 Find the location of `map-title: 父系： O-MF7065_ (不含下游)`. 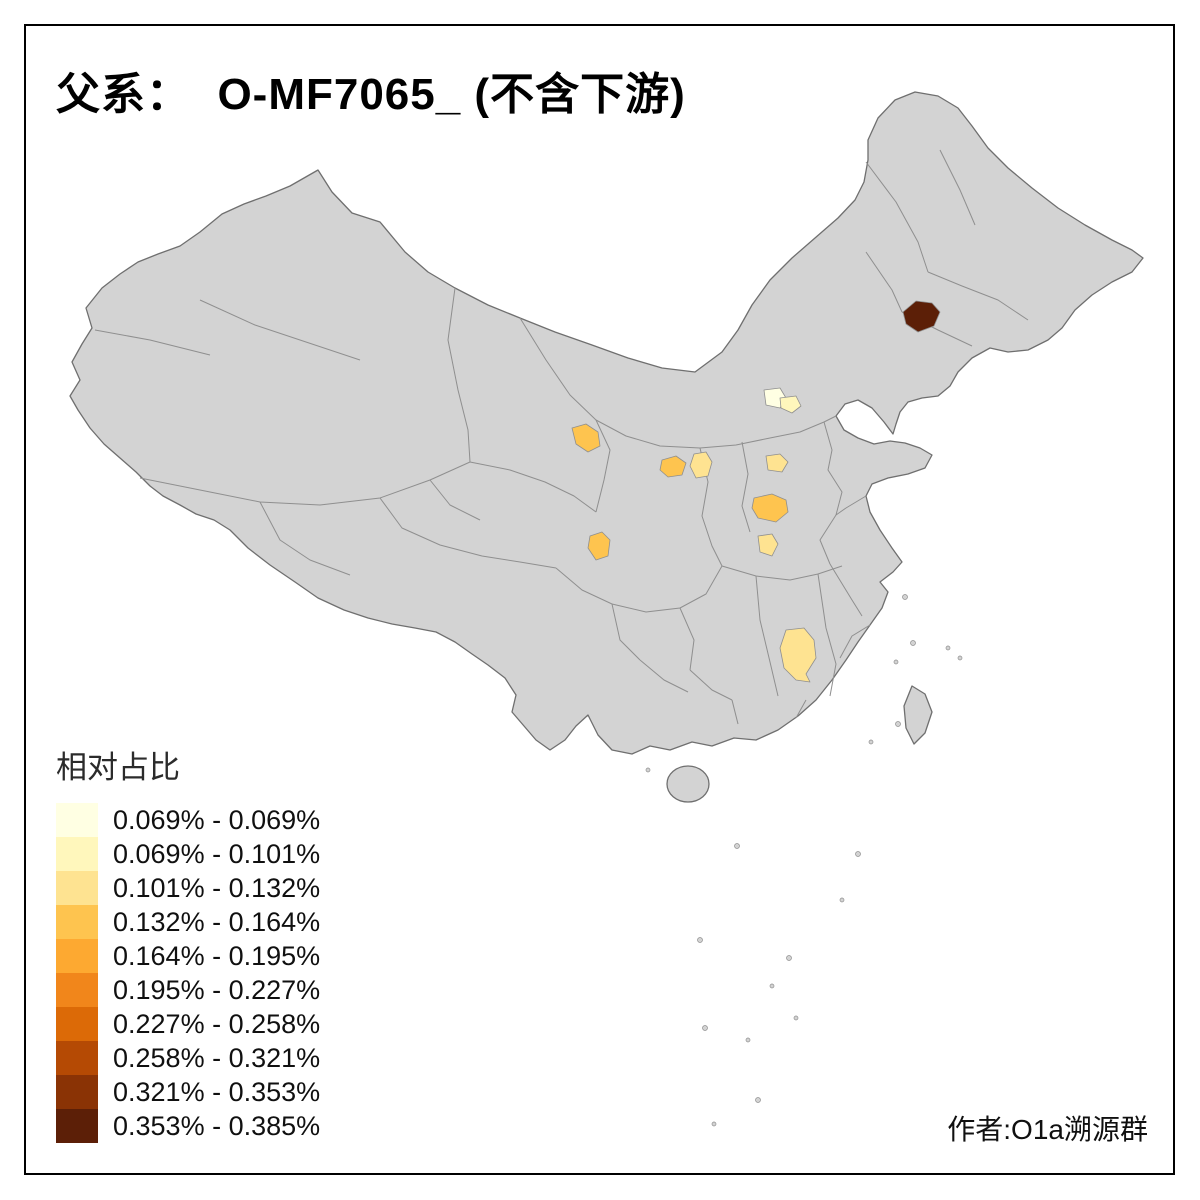

map-title: 父系： O-MF7065_ (不含下游) is located at coordinates (371, 94).